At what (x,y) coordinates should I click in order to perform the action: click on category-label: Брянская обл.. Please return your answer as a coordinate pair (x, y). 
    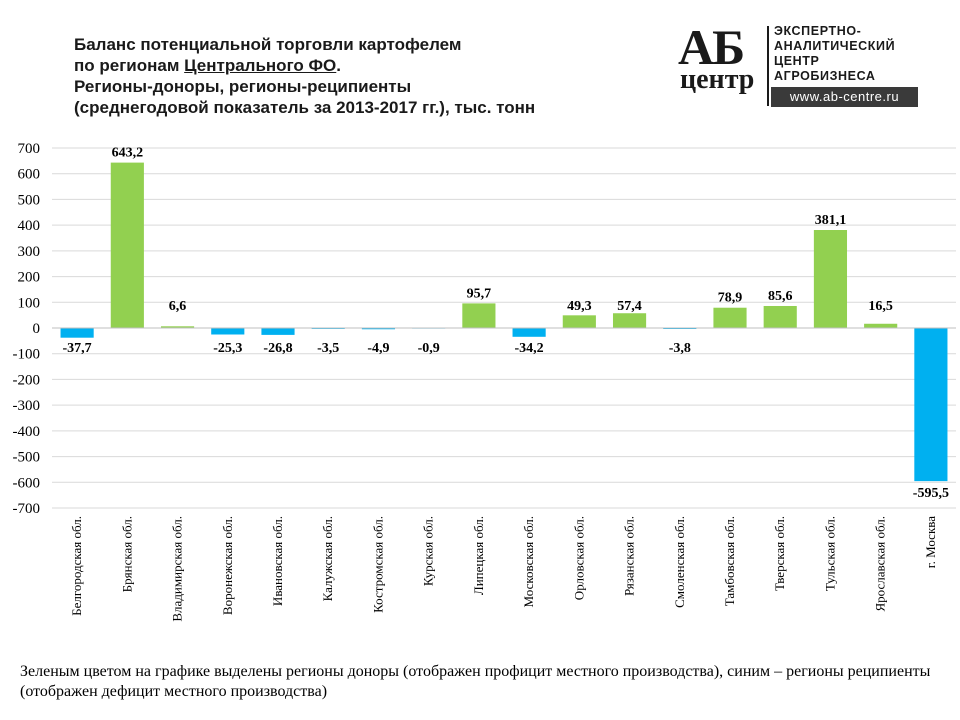
    Looking at the image, I should click on (126, 554).